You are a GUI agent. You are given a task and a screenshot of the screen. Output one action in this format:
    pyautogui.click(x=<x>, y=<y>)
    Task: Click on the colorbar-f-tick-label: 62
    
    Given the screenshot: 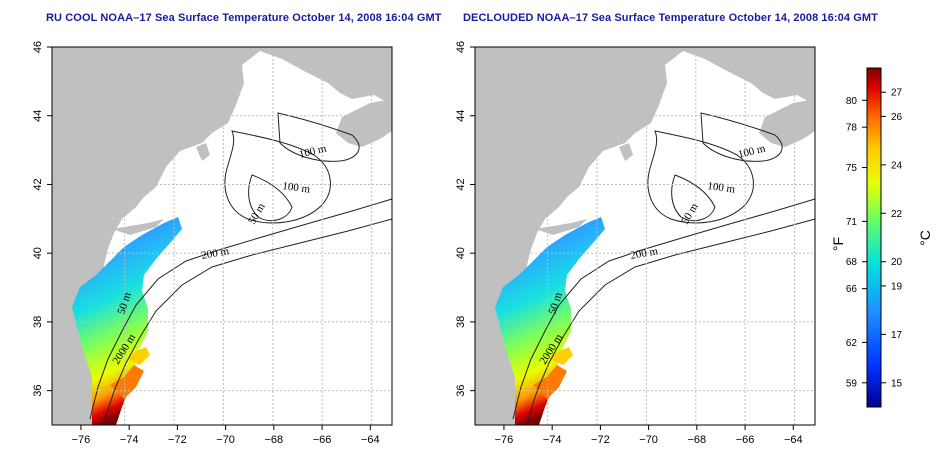 What is the action you would take?
    pyautogui.click(x=852, y=343)
    